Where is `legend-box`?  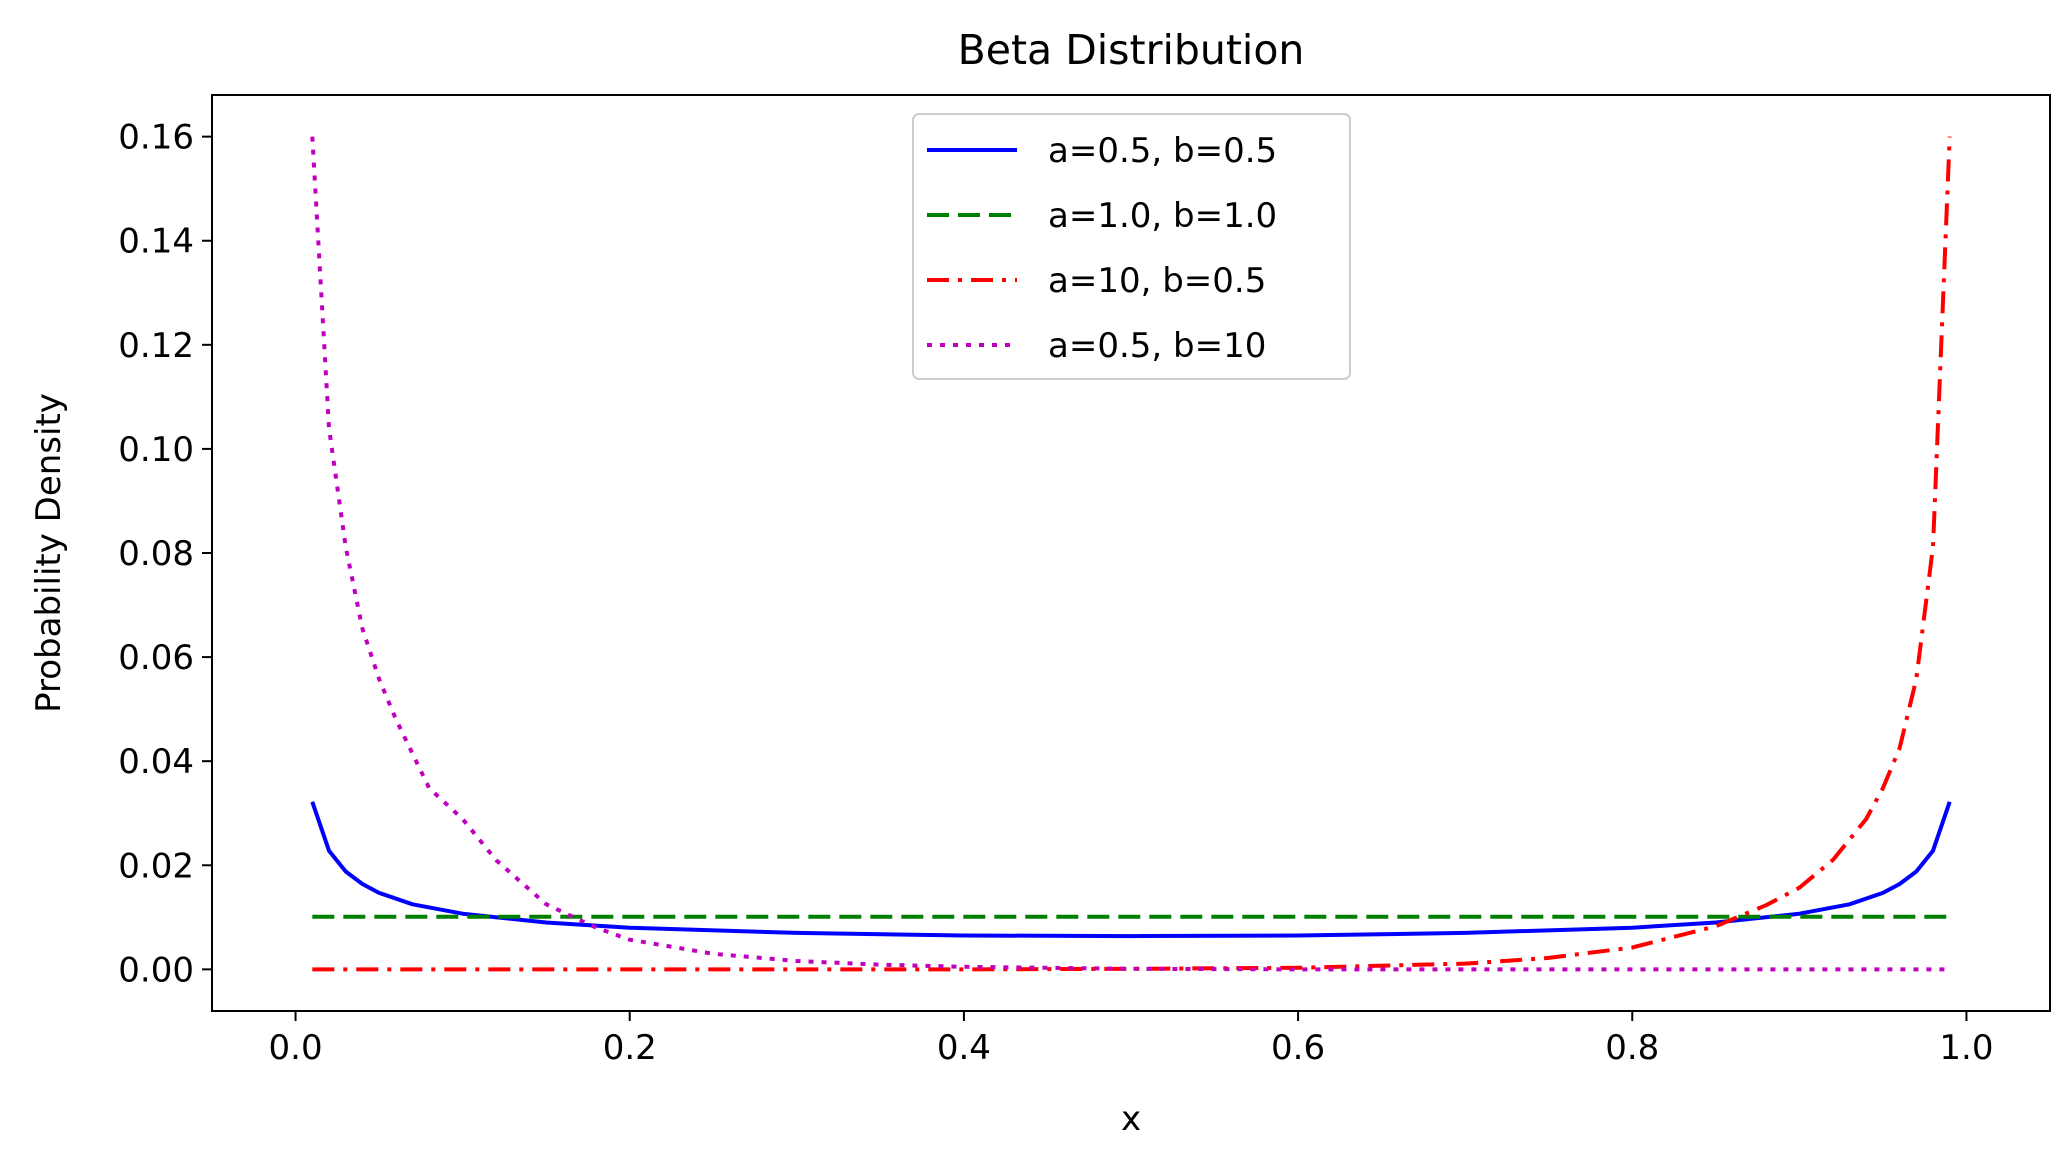
legend-box is located at coordinates (1131, 246).